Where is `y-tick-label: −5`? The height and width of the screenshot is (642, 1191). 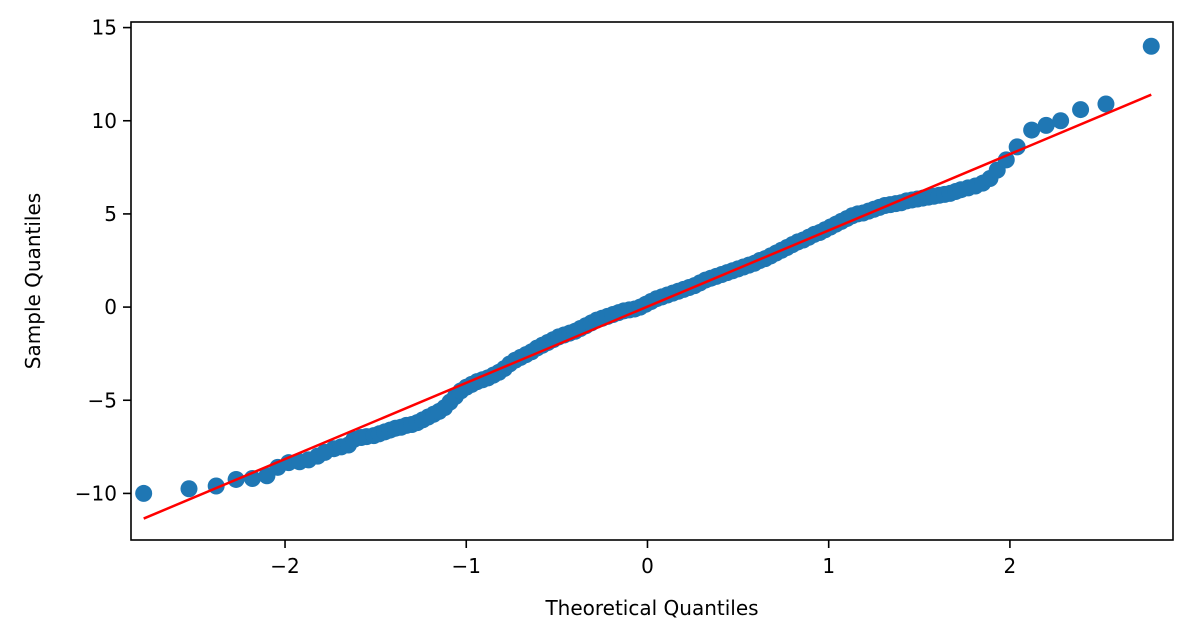
y-tick-label: −5 is located at coordinates (102, 400).